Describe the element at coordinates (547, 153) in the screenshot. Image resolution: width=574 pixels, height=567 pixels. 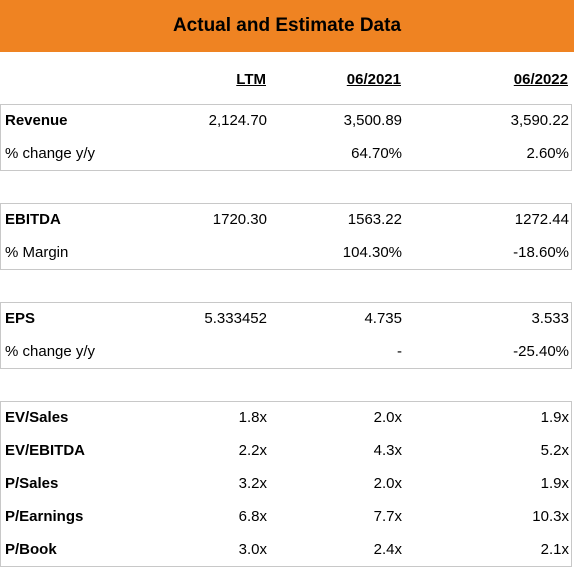
I see `table-cell: 2.60%` at that location.